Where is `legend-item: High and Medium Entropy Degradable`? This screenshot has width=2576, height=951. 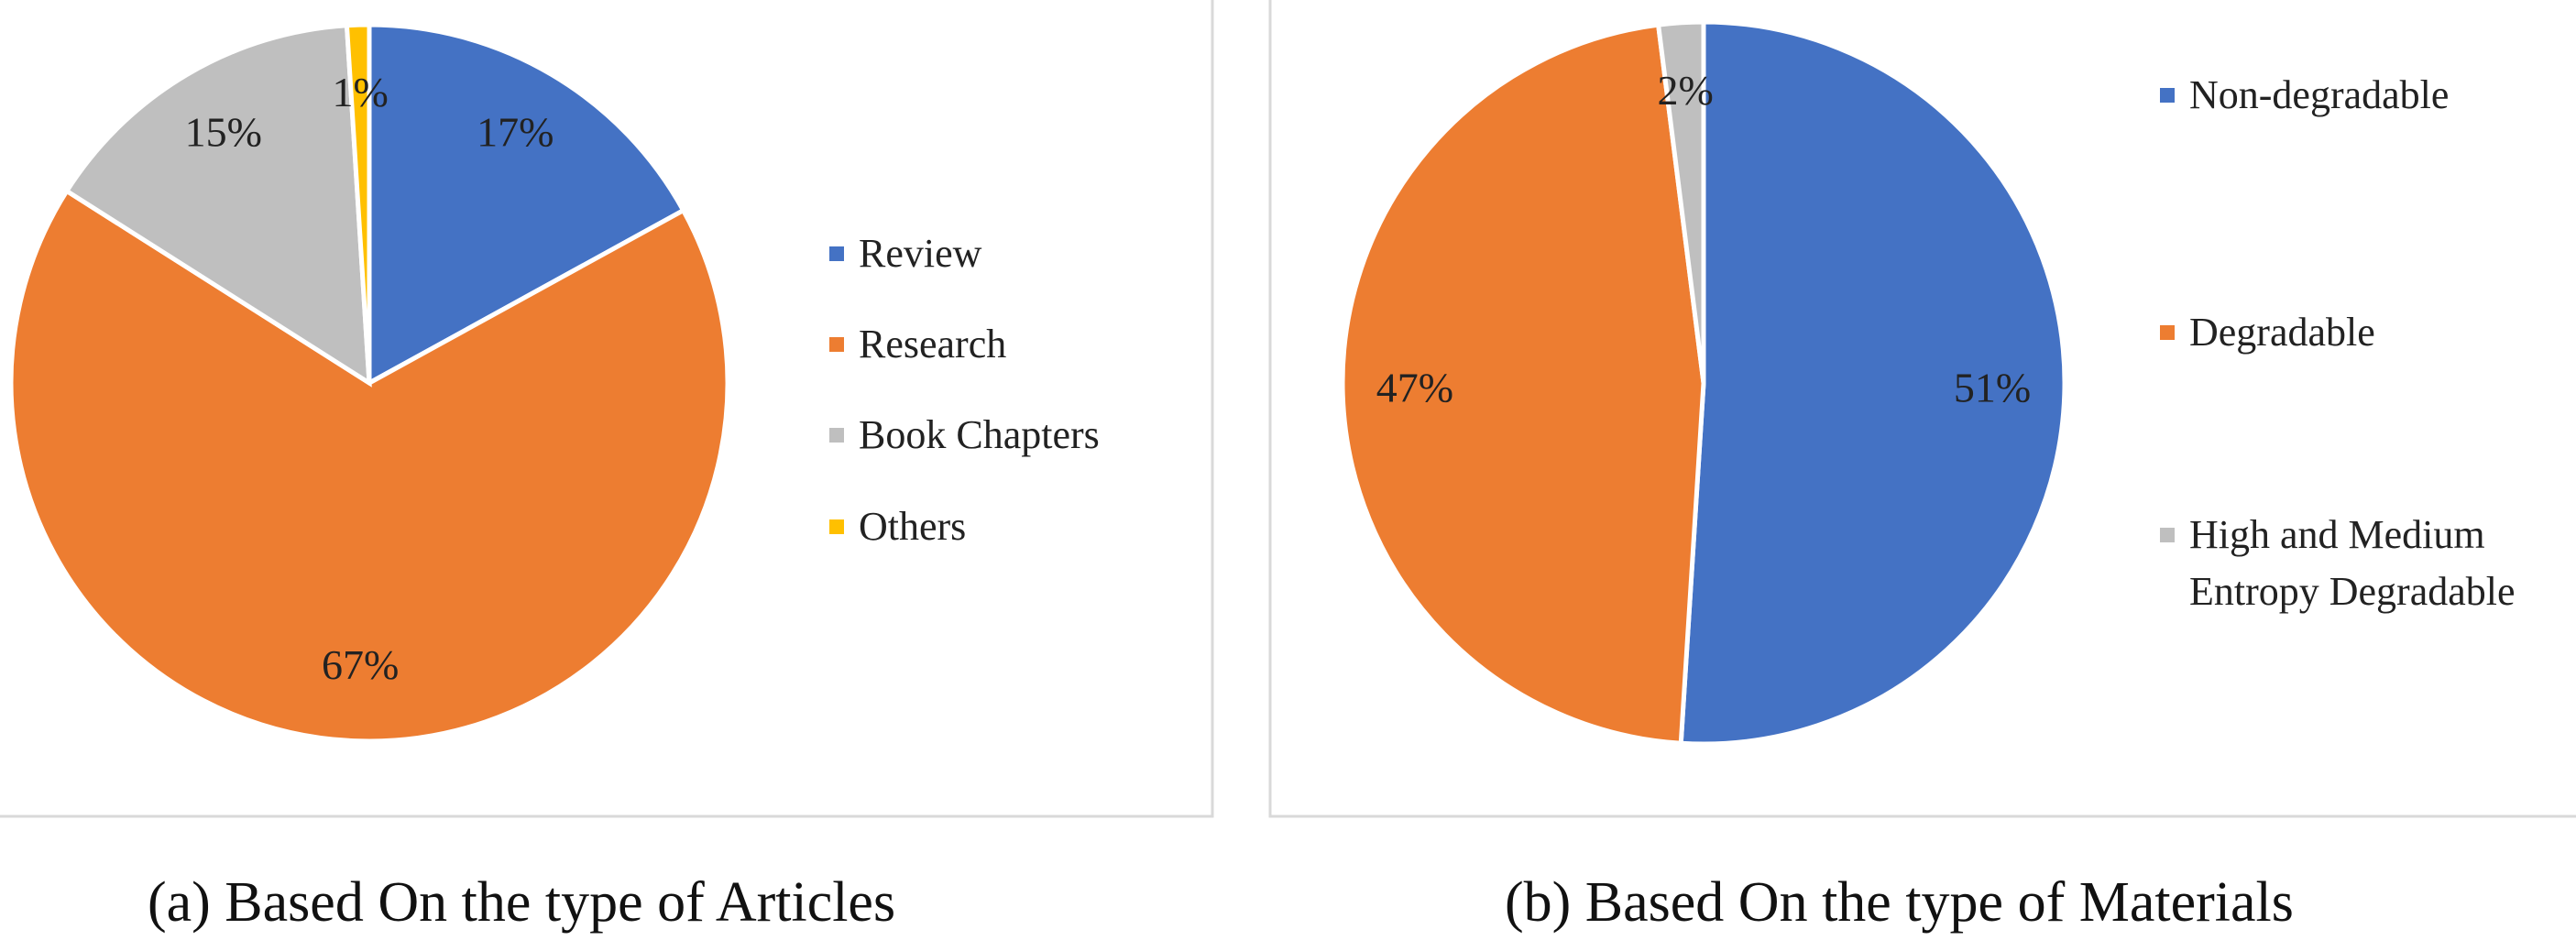 legend-item: High and Medium Entropy Degradable is located at coordinates (2361, 563).